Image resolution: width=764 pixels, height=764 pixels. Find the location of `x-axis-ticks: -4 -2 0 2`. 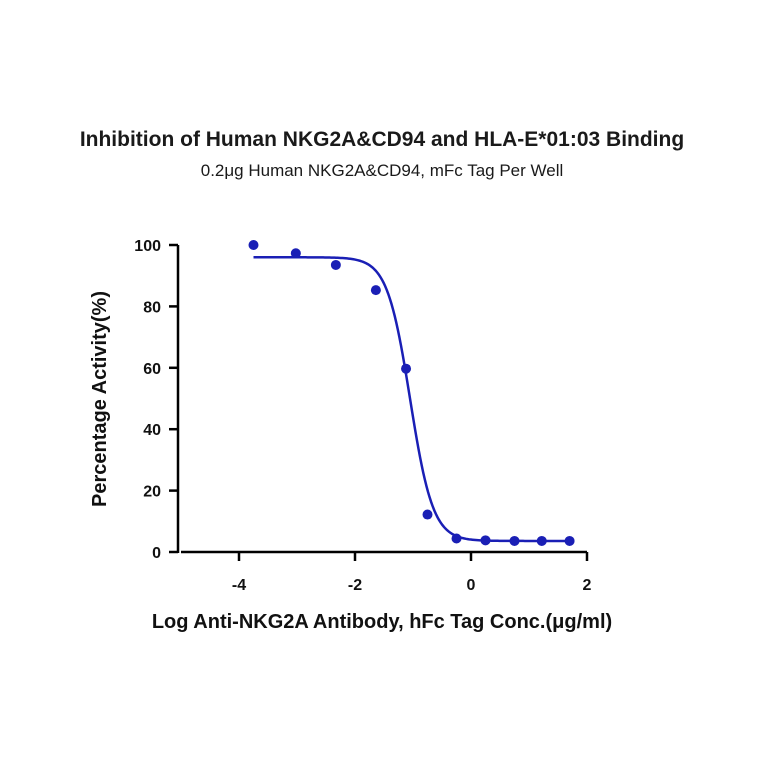

x-axis-ticks: -4 -2 0 2 is located at coordinates (412, 573).